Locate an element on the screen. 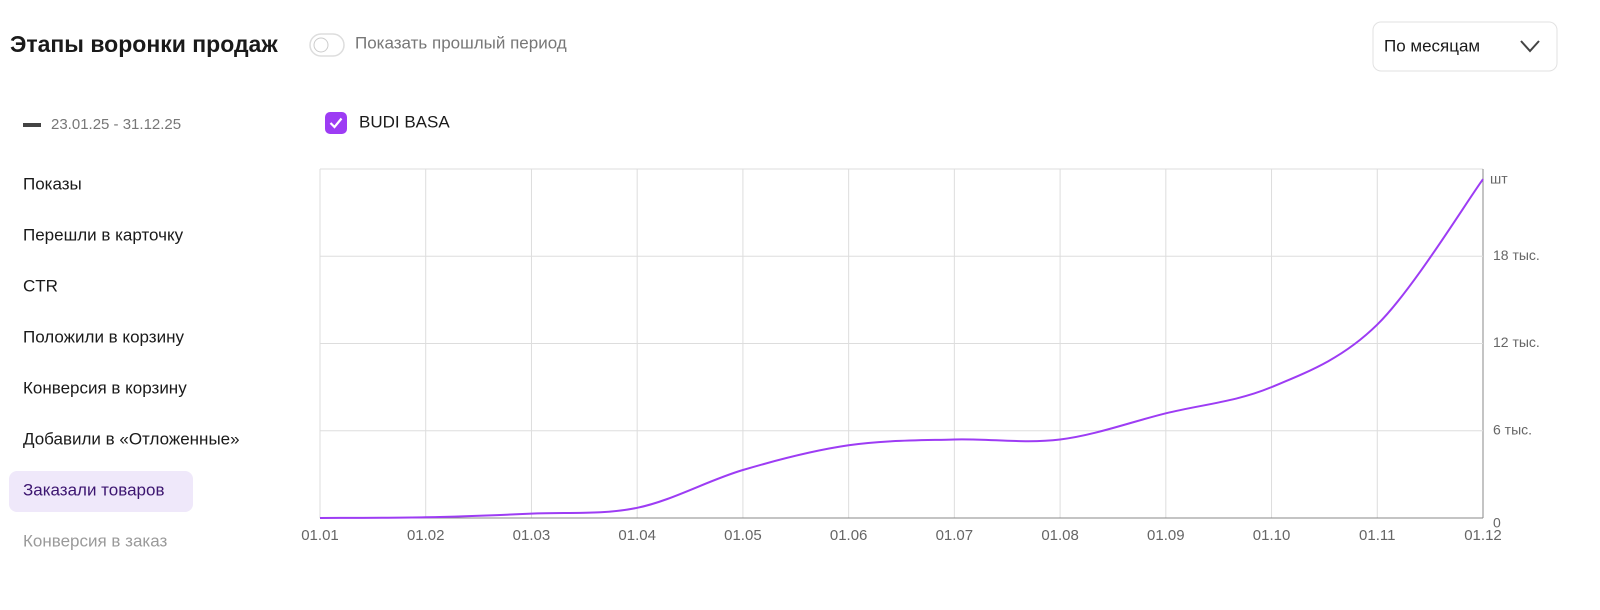 Image resolution: width=1600 pixels, height=610 pixels. x-tick-label: 01.08 is located at coordinates (1060, 535).